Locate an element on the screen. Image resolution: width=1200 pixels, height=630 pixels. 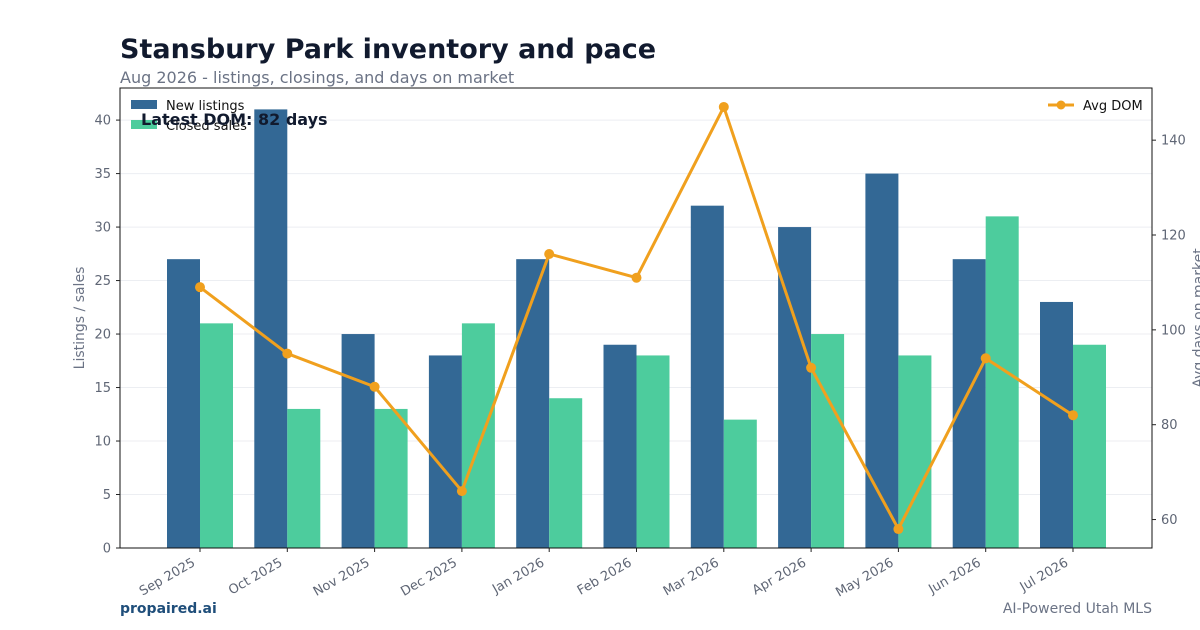
legend-swatch-closed-sales is located at coordinates (144, 124).